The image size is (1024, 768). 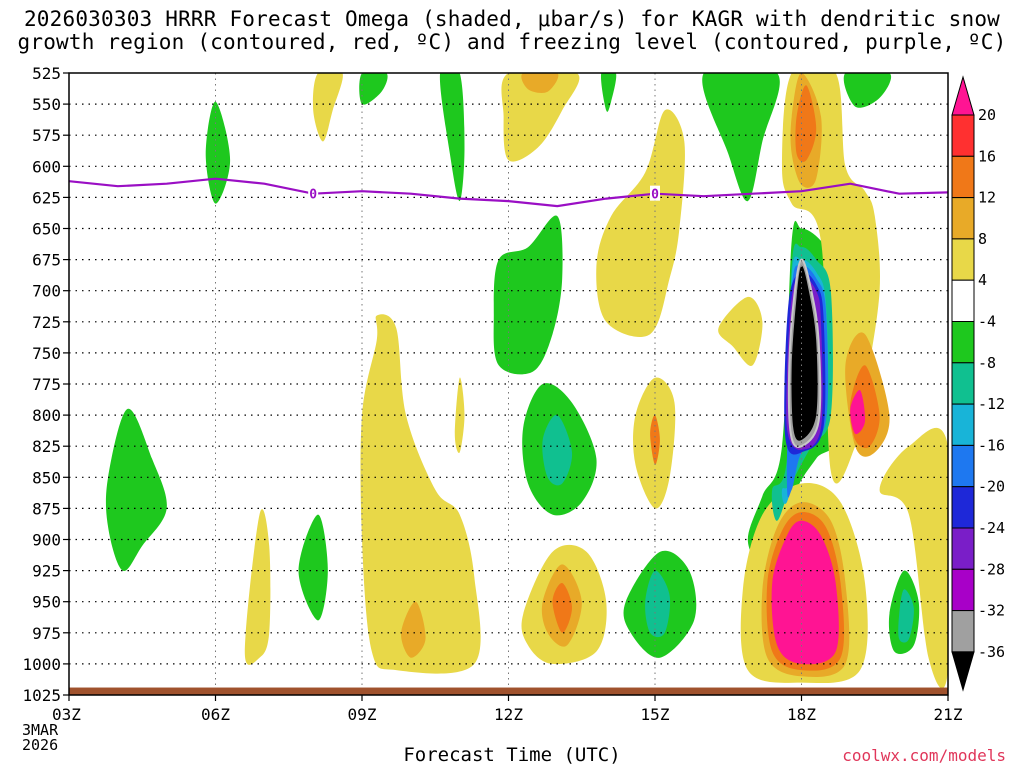 I want to click on ground-strip, so click(x=508, y=691).